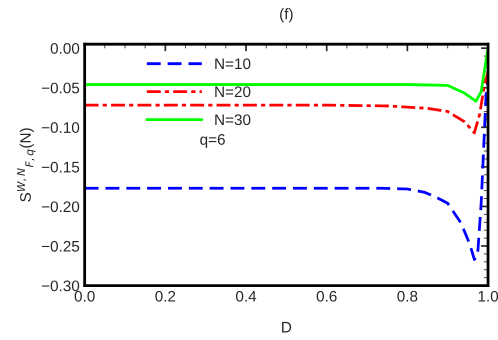  I want to click on y-tick-label: −0.30, so click(61, 286).